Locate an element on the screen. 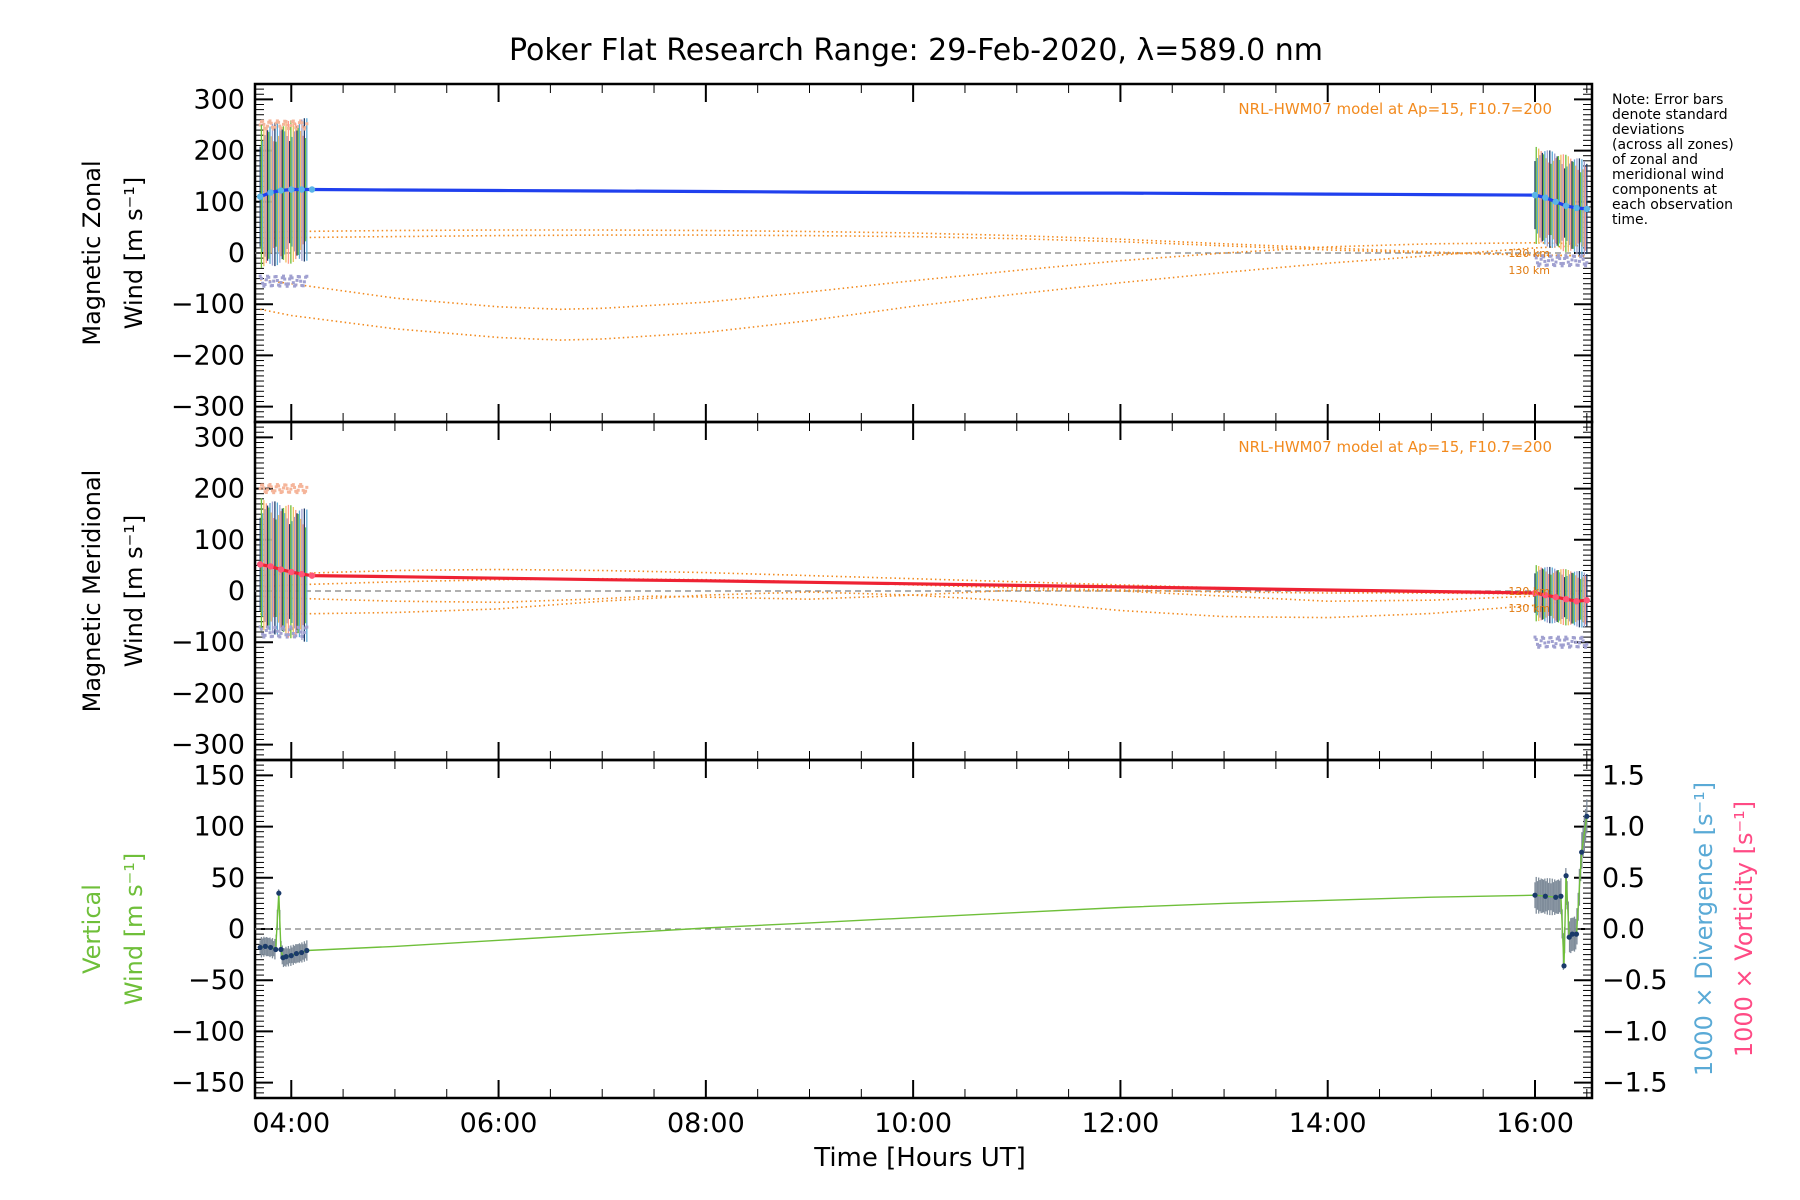  x-tick-label: 04:00 is located at coordinates (291, 1123).